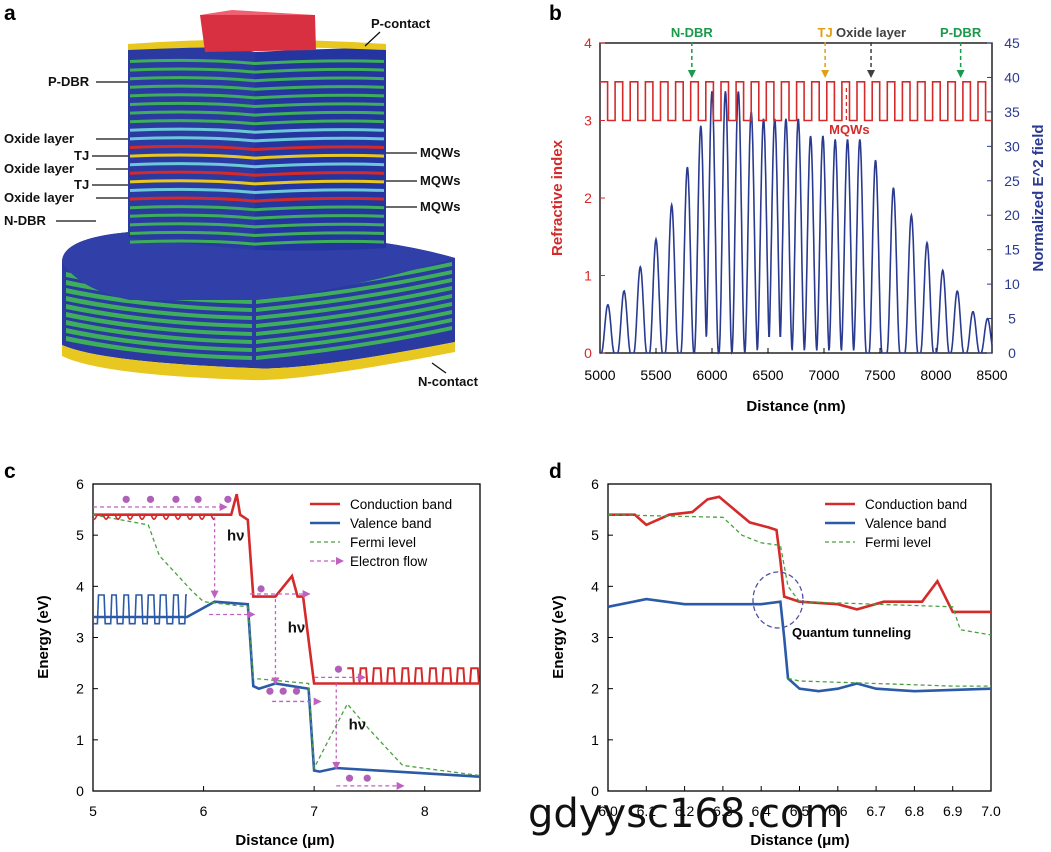  Describe the element at coordinates (389, 561) in the screenshot. I see `legend-label-3: Electron flow` at that location.